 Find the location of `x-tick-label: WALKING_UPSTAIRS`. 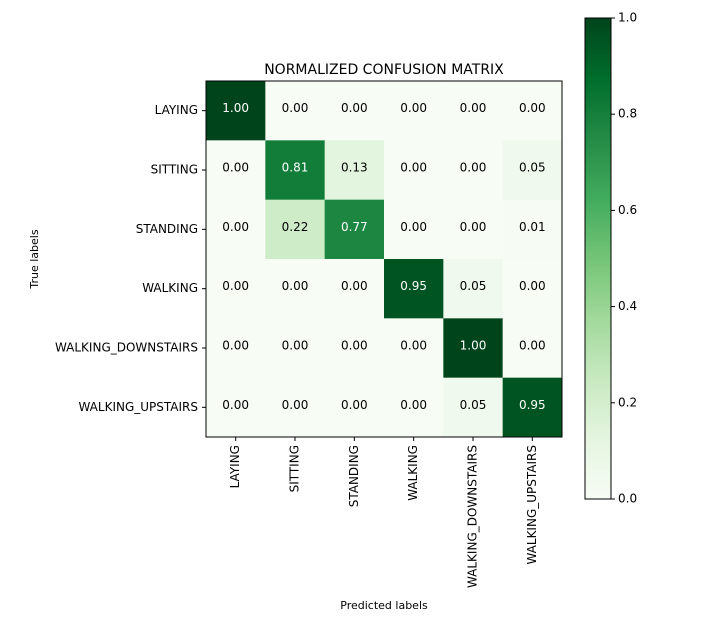

x-tick-label: WALKING_UPSTAIRS is located at coordinates (532, 505).